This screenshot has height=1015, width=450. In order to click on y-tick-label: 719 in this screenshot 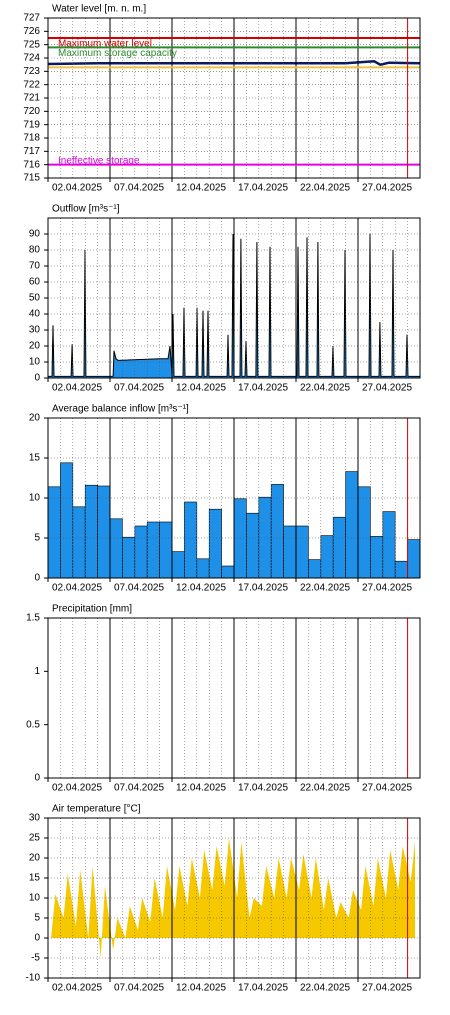, I will do `click(31, 124)`.